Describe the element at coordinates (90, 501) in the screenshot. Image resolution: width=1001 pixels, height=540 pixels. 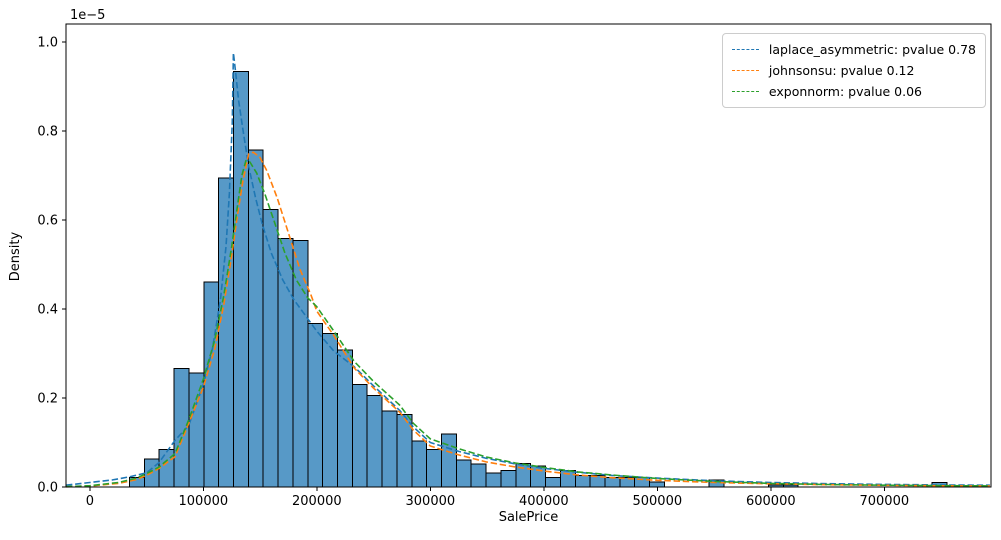
I see `x-tick-label: 0` at that location.